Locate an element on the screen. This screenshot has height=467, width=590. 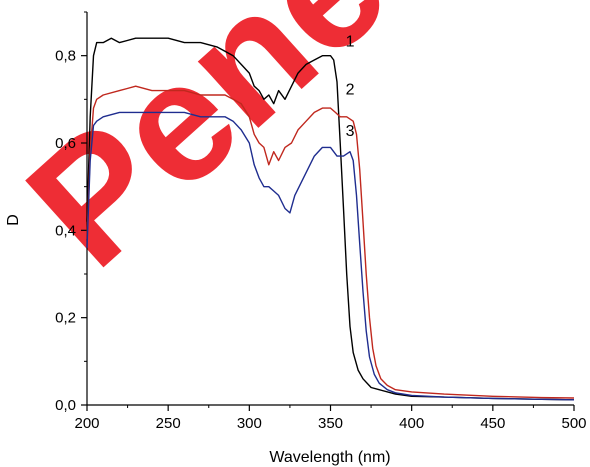
curve-labels: 1 2 3 is located at coordinates (350, 86).